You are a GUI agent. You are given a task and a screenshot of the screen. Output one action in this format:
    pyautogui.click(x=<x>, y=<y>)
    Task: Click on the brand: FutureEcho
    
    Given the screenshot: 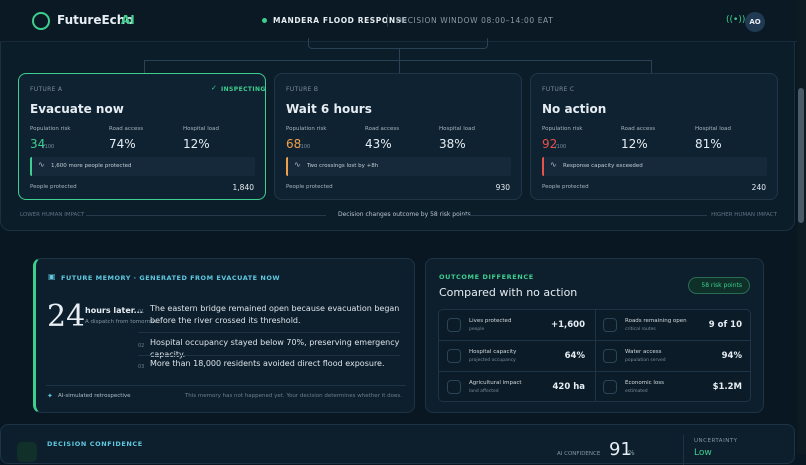 What is the action you would take?
    pyautogui.click(x=95, y=20)
    